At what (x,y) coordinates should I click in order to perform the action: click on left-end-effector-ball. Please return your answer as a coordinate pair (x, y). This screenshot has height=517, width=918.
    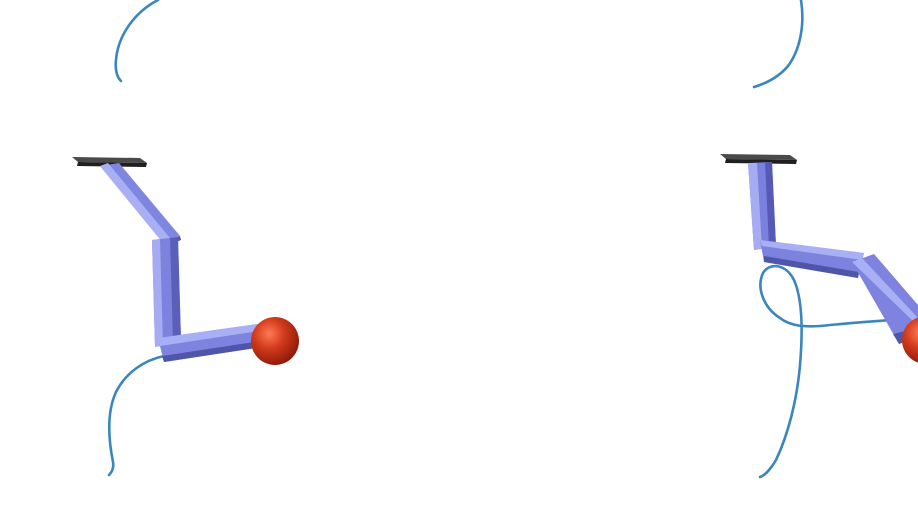
    Looking at the image, I should click on (275, 341).